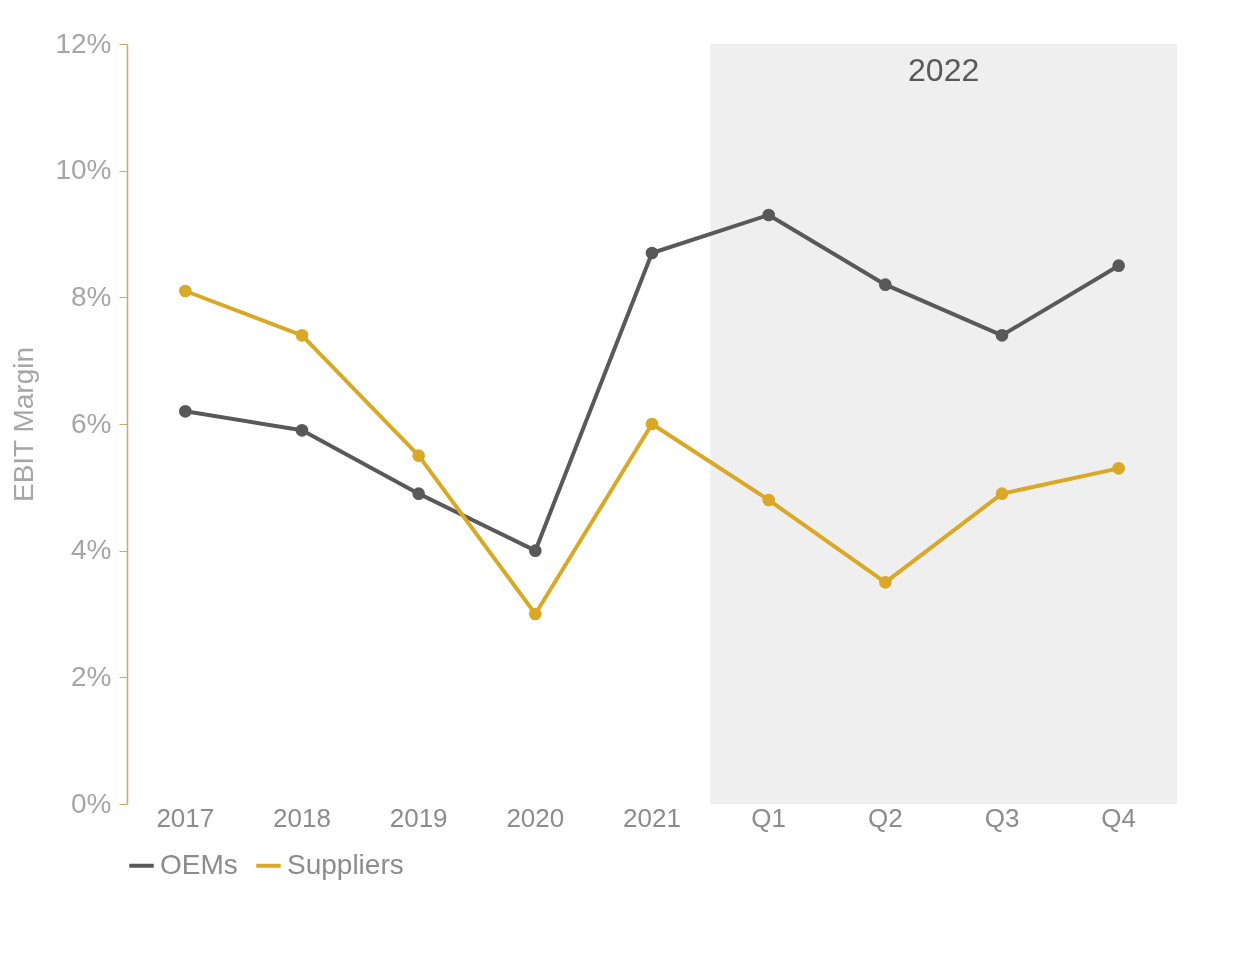 The height and width of the screenshot is (954, 1237). What do you see at coordinates (1119, 817) in the screenshot?
I see `x-tick-label: Q4` at bounding box center [1119, 817].